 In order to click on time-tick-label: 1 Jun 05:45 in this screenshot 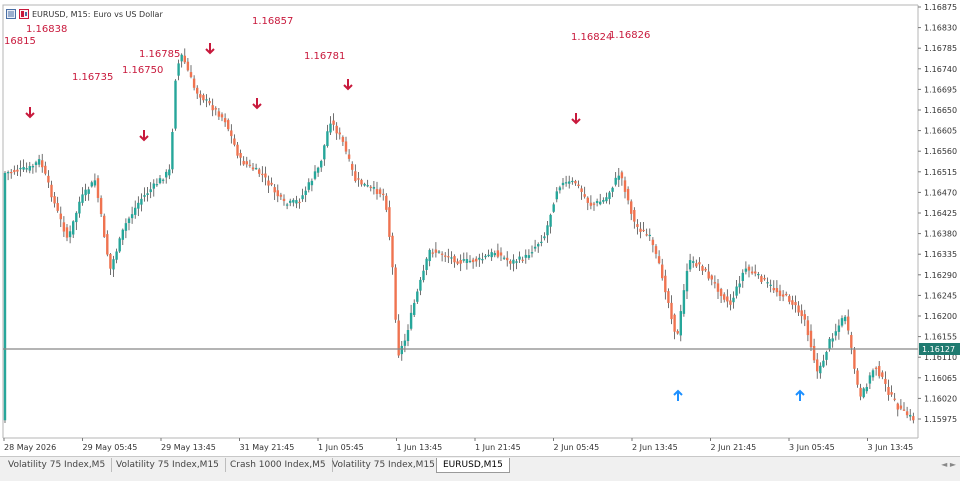, I will do `click(341, 447)`.